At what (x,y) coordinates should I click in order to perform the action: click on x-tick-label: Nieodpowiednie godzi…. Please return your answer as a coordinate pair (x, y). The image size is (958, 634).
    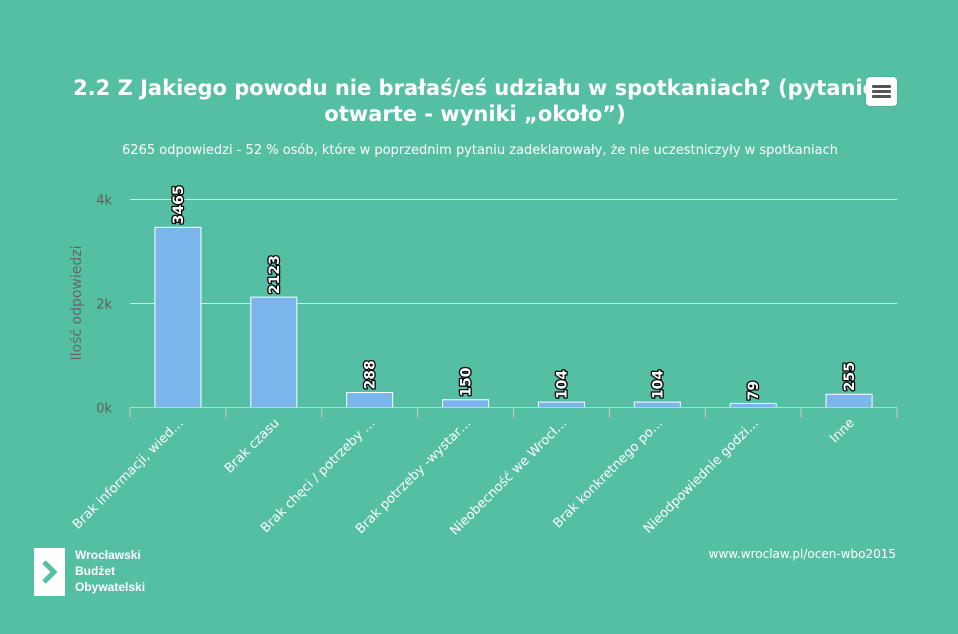
    Looking at the image, I should click on (701, 476).